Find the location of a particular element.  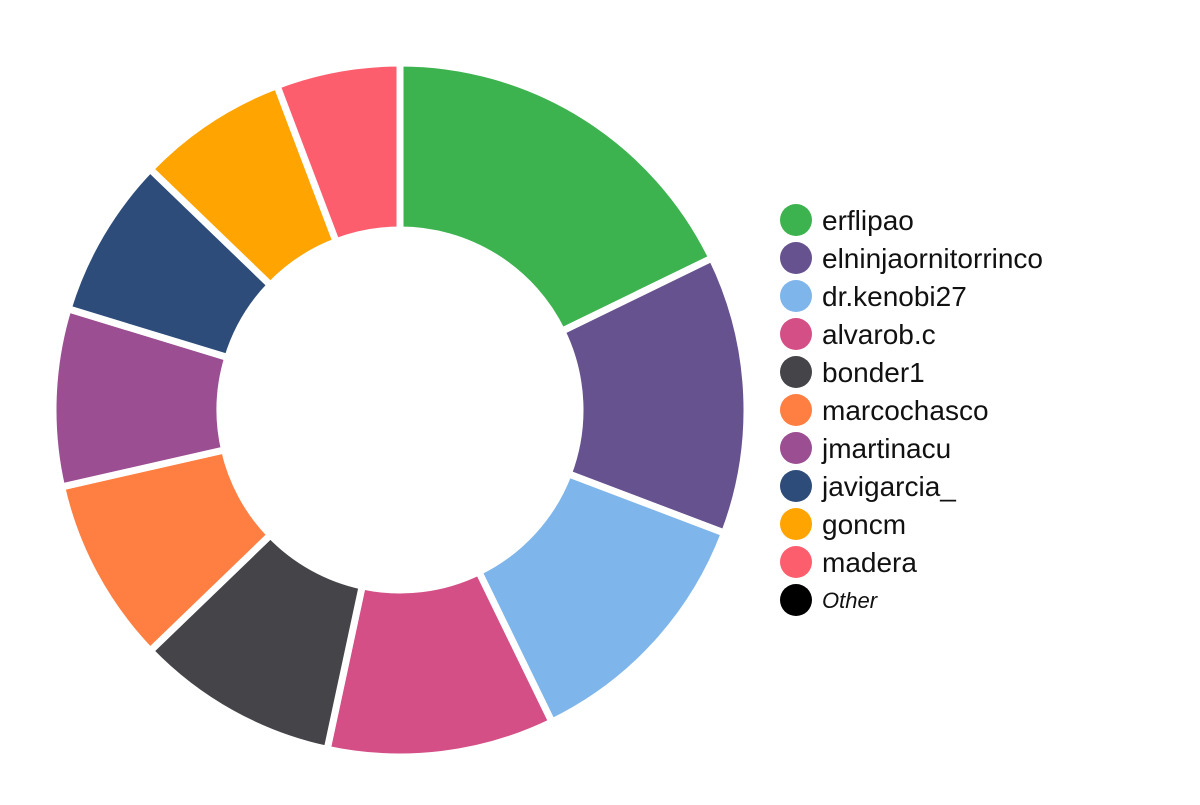

legend-label: bonder1 is located at coordinates (873, 372).